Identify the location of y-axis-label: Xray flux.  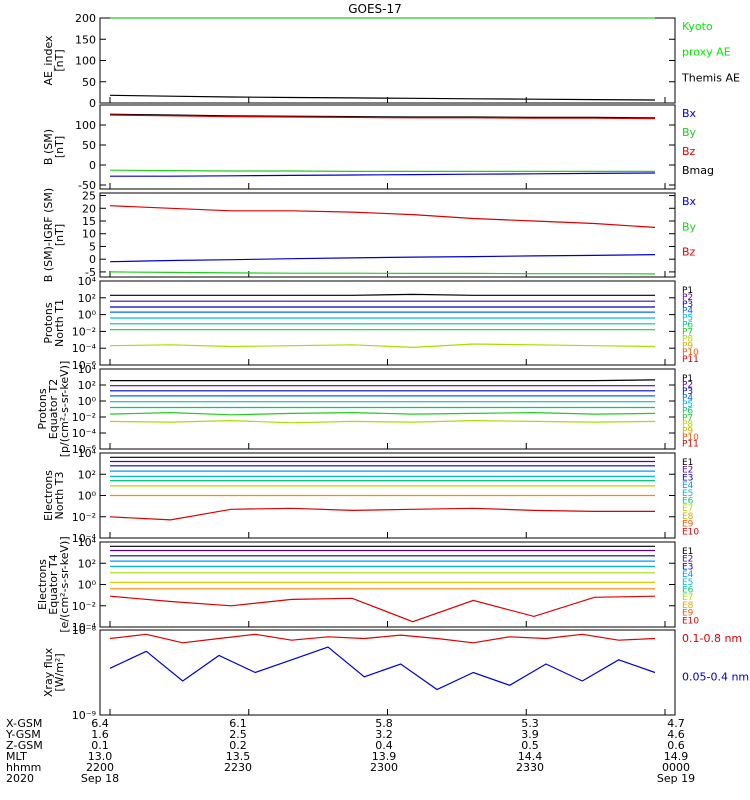
(48, 672).